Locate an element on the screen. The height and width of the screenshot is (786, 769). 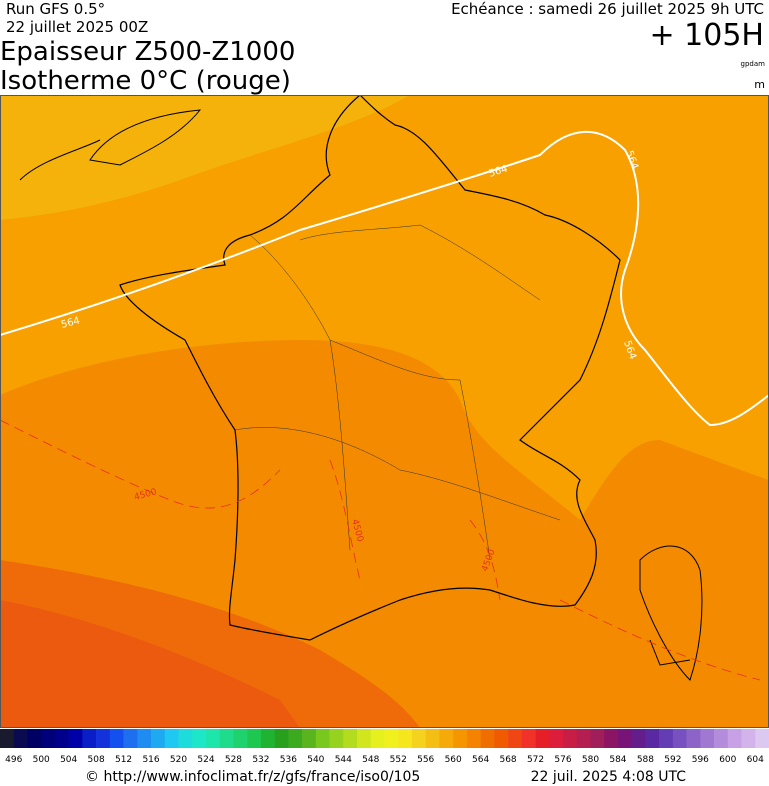
title: Epaisseur Z500-Z1000 is located at coordinates (147, 52).